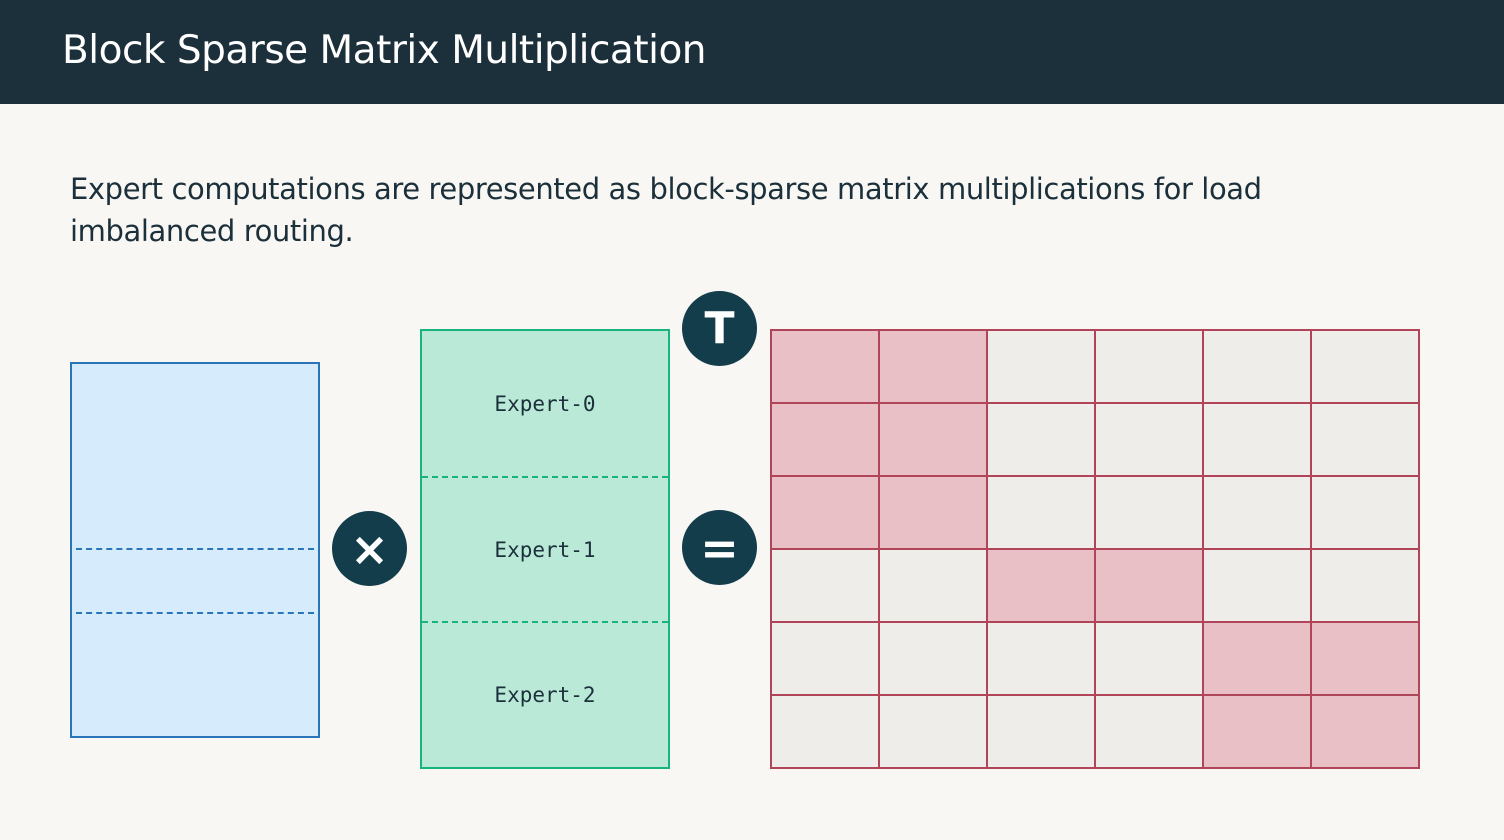 The width and height of the screenshot is (1504, 840). What do you see at coordinates (545, 693) in the screenshot?
I see `expert-block: Expert-2` at bounding box center [545, 693].